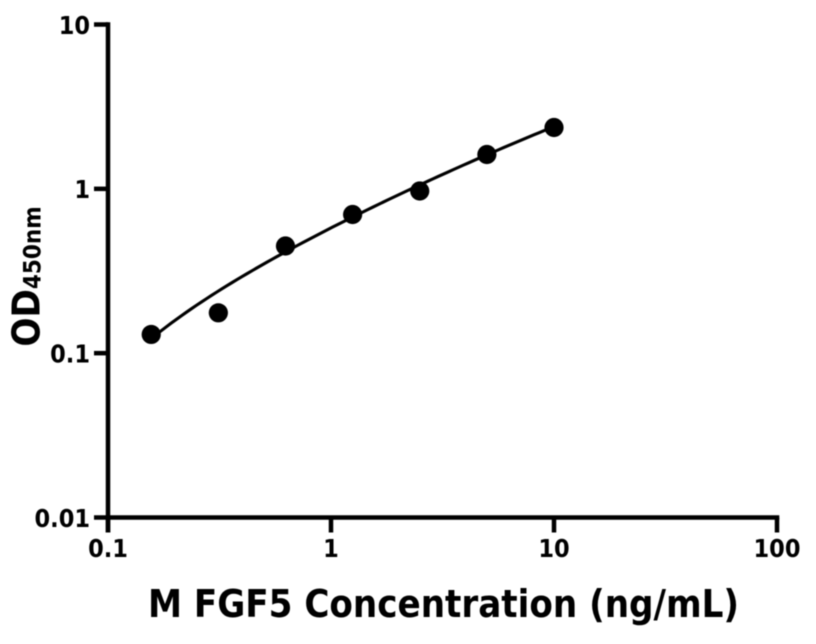  Describe the element at coordinates (33, 247) in the screenshot. I see `y-axis-title-subscript: 450nm` at that location.